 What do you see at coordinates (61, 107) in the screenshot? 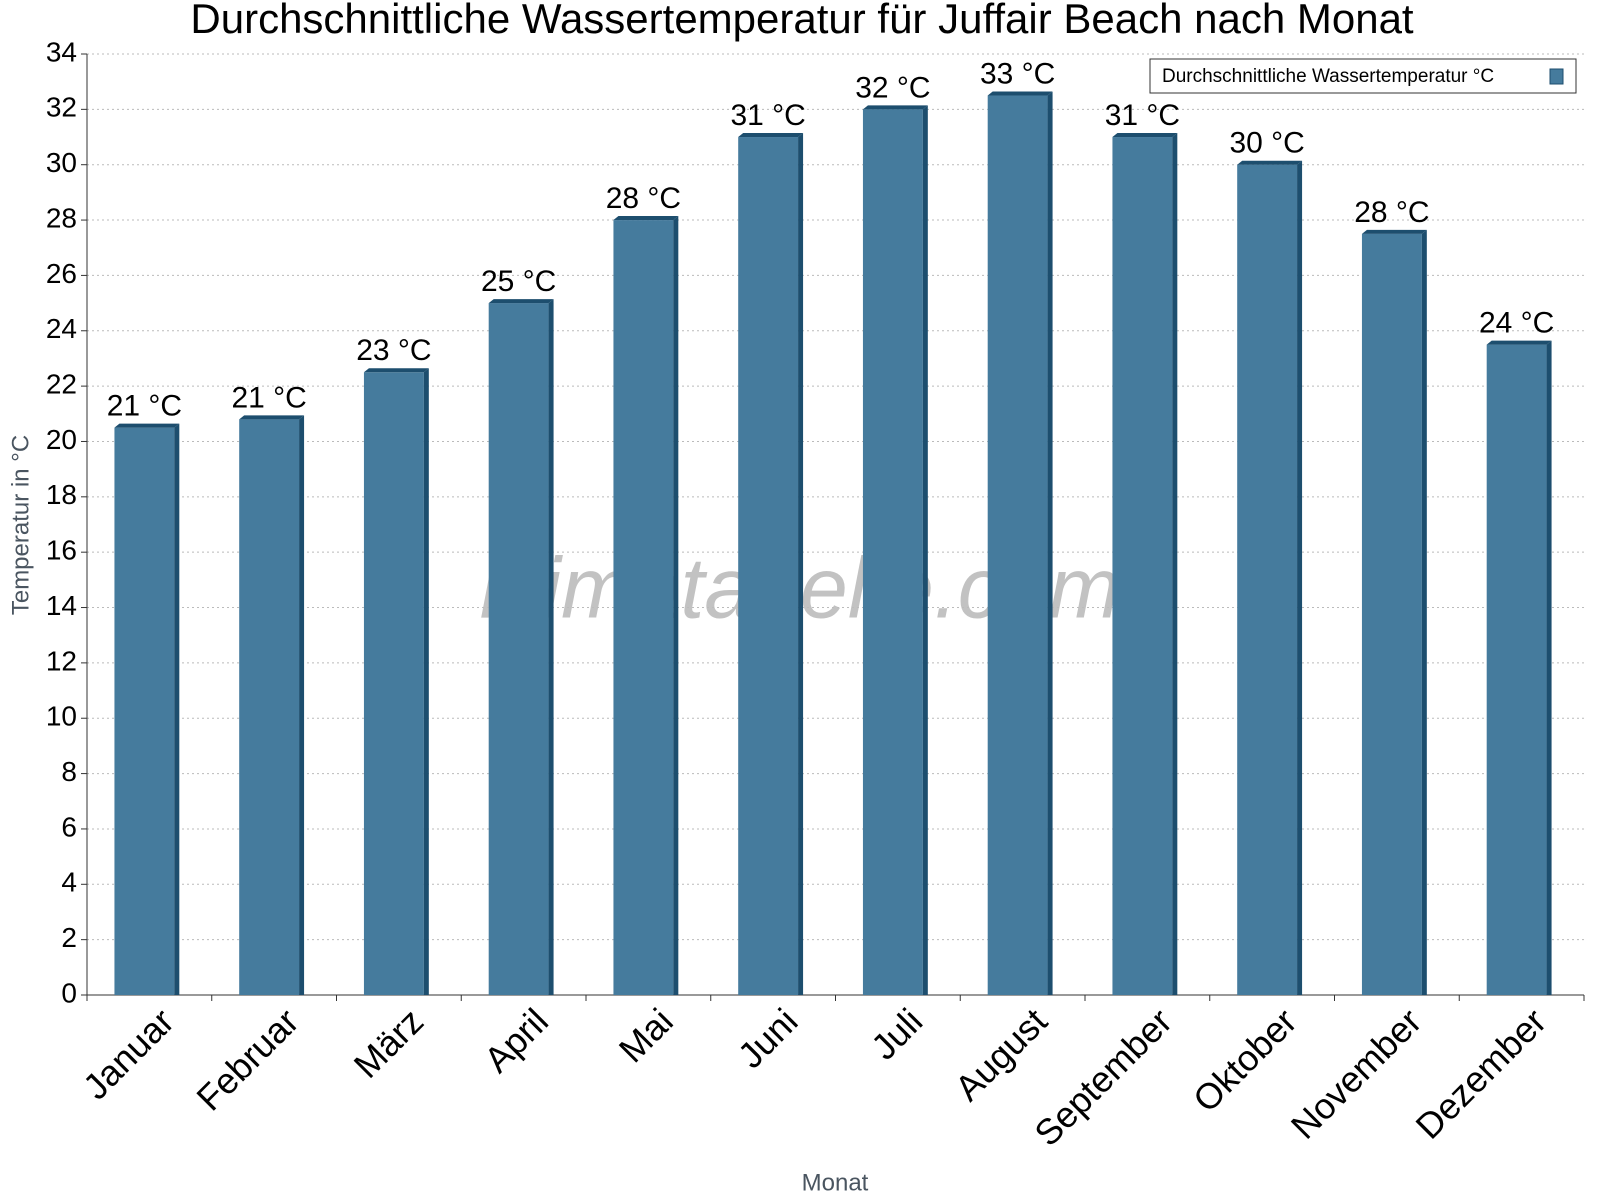
I see `y-tick-label: 32` at bounding box center [61, 107].